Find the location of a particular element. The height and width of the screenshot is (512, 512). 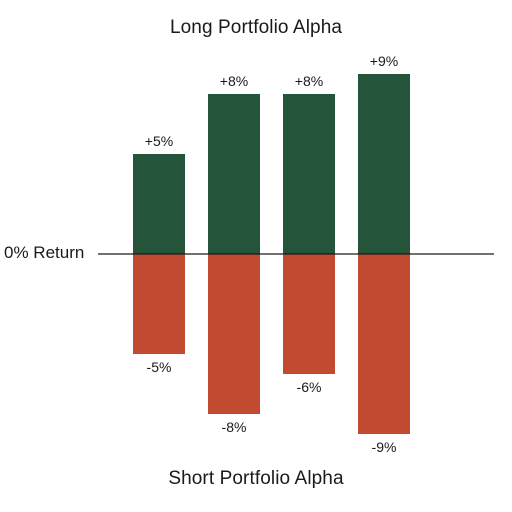

long-value-label-4: +9% is located at coordinates (384, 61).